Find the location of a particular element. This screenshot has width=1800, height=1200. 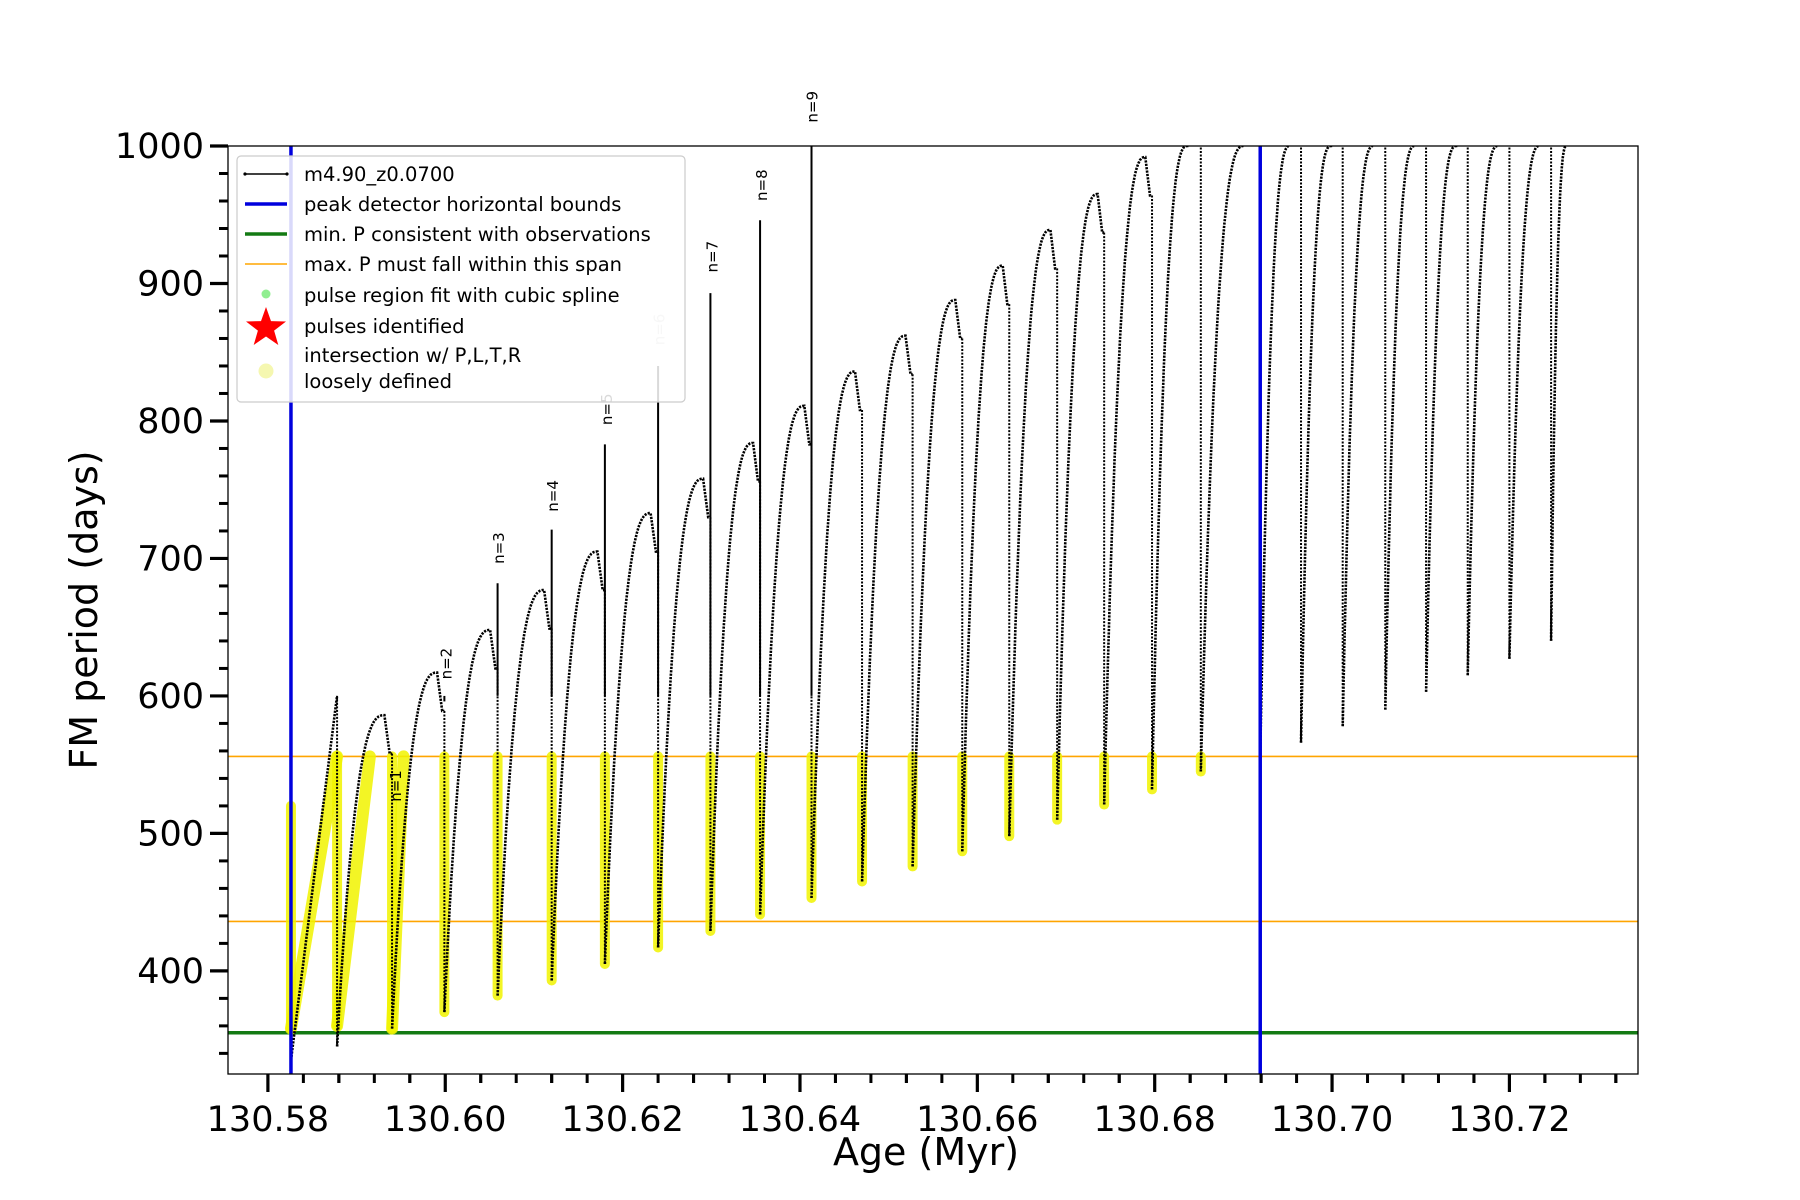

x-tick-label-7: 130.72 is located at coordinates (1509, 1120).